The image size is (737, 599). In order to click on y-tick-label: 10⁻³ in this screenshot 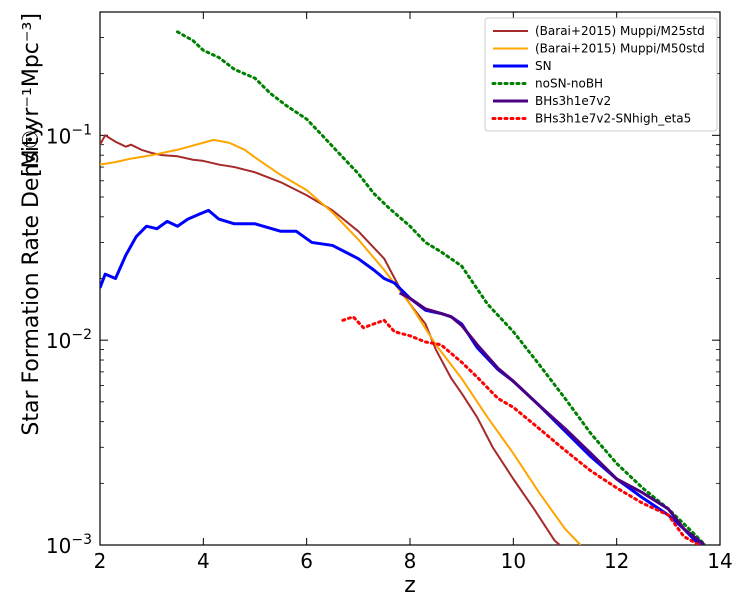, I will do `click(69, 545)`.